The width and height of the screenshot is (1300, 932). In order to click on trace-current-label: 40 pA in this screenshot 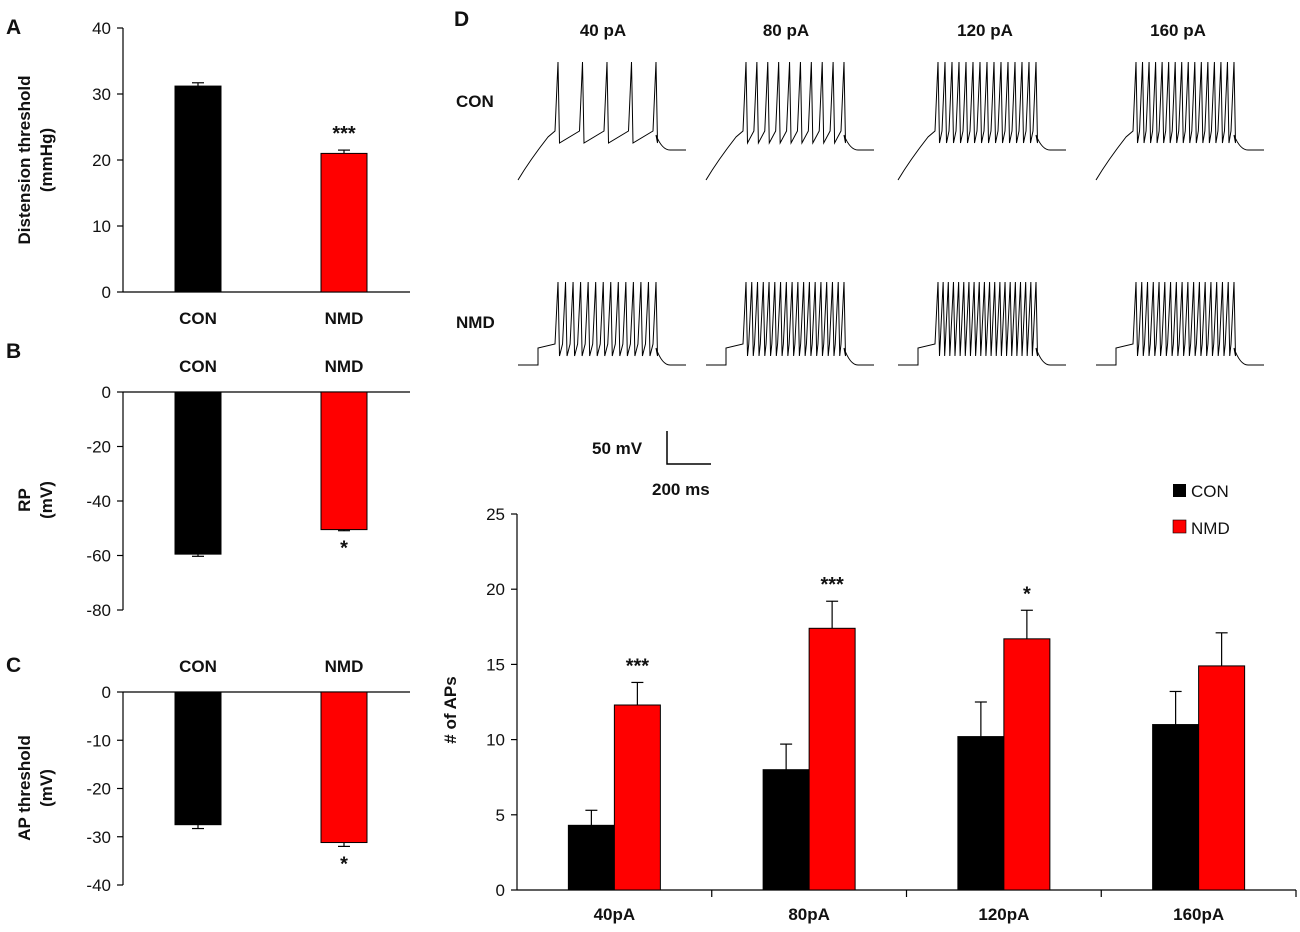, I will do `click(603, 30)`.